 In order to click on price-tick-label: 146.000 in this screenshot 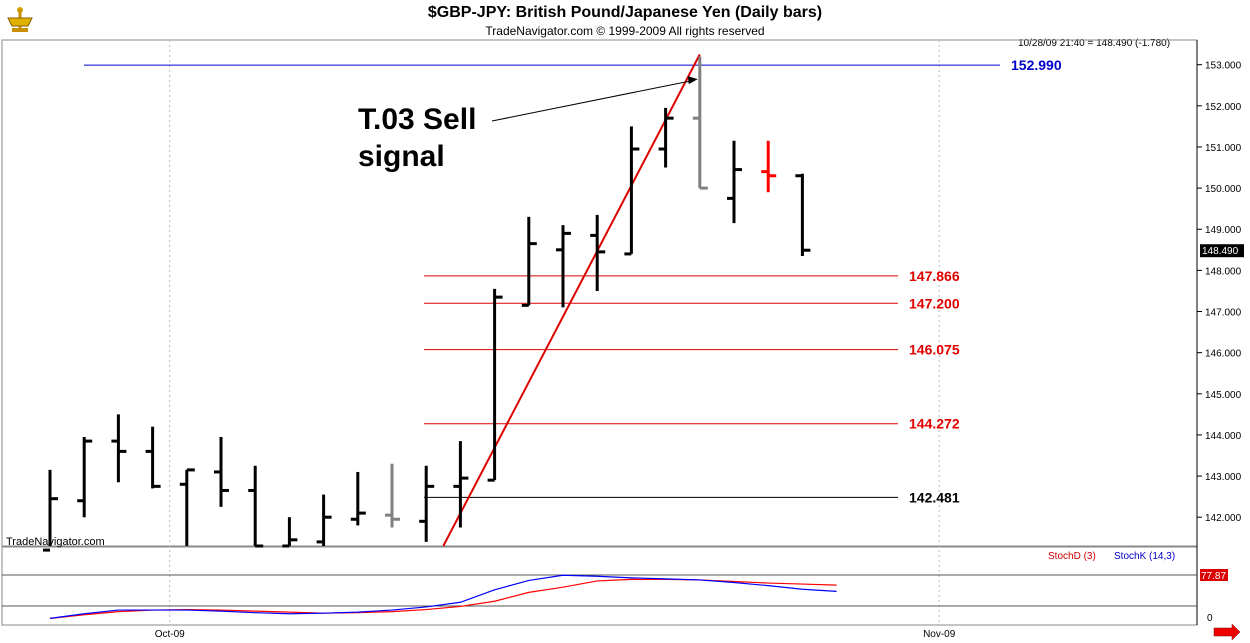, I will do `click(1223, 354)`.